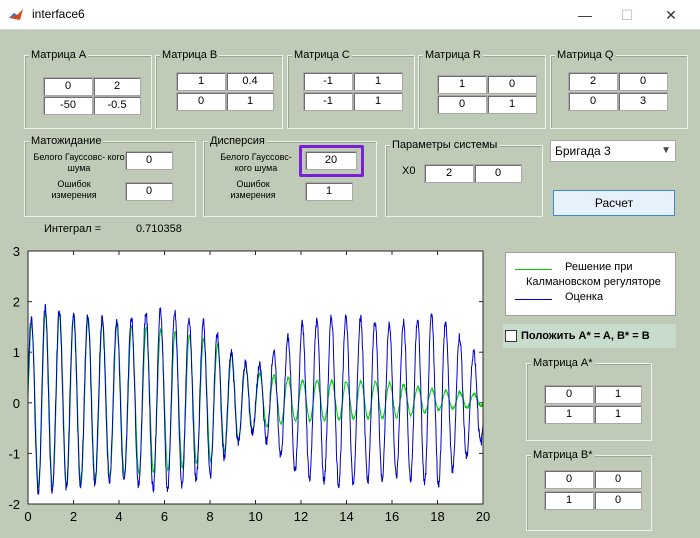 The image size is (700, 538). Describe the element at coordinates (68, 105) in the screenshot. I see `matrix-a-cell-21: -50` at that location.